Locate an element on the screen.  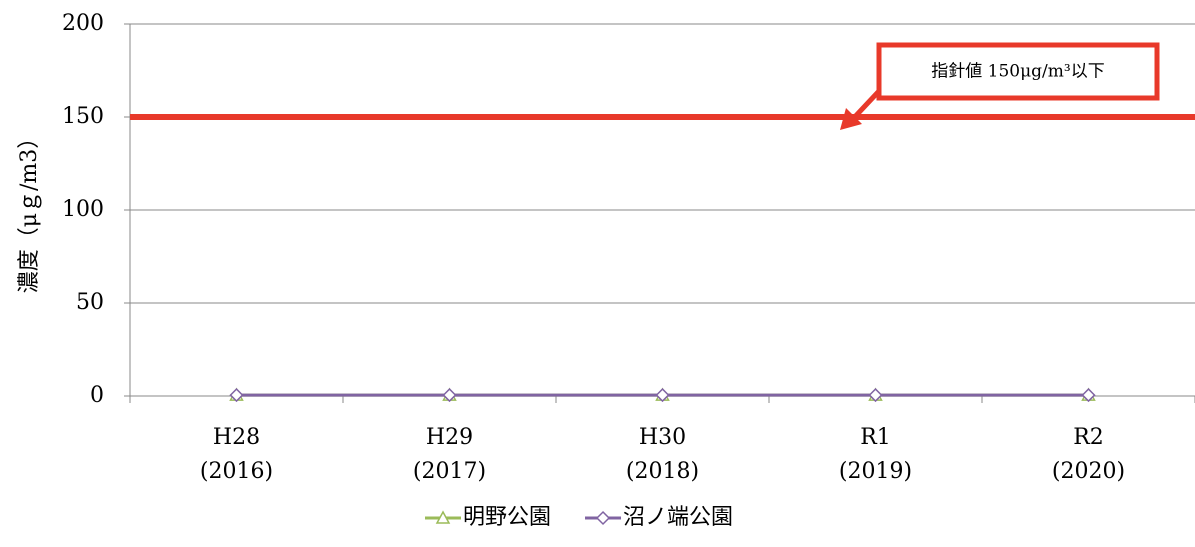
y-axis-label: 濃度（μｇ/m3） is located at coordinates (29, 210).